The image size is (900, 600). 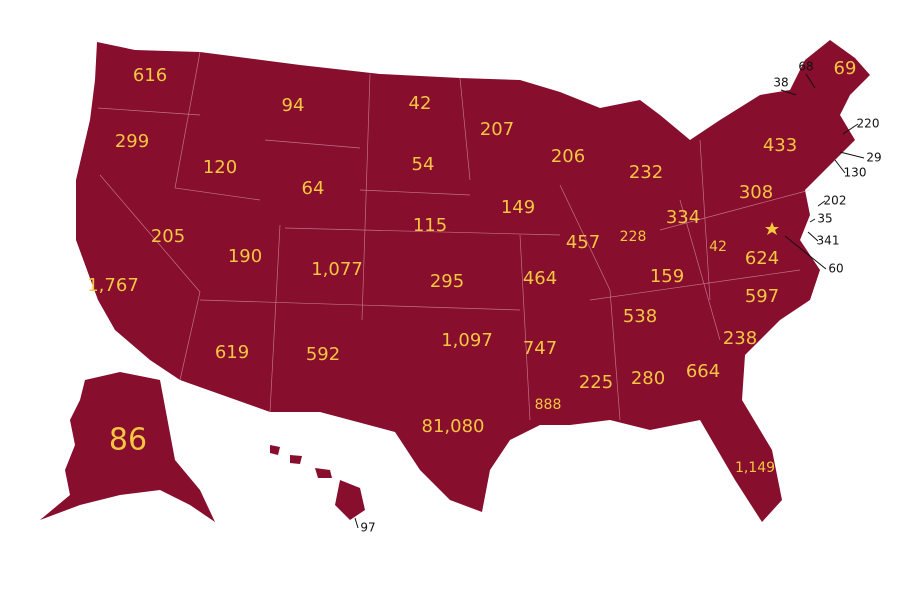 What do you see at coordinates (780, 145) in the screenshot?
I see `state-value: 433` at bounding box center [780, 145].